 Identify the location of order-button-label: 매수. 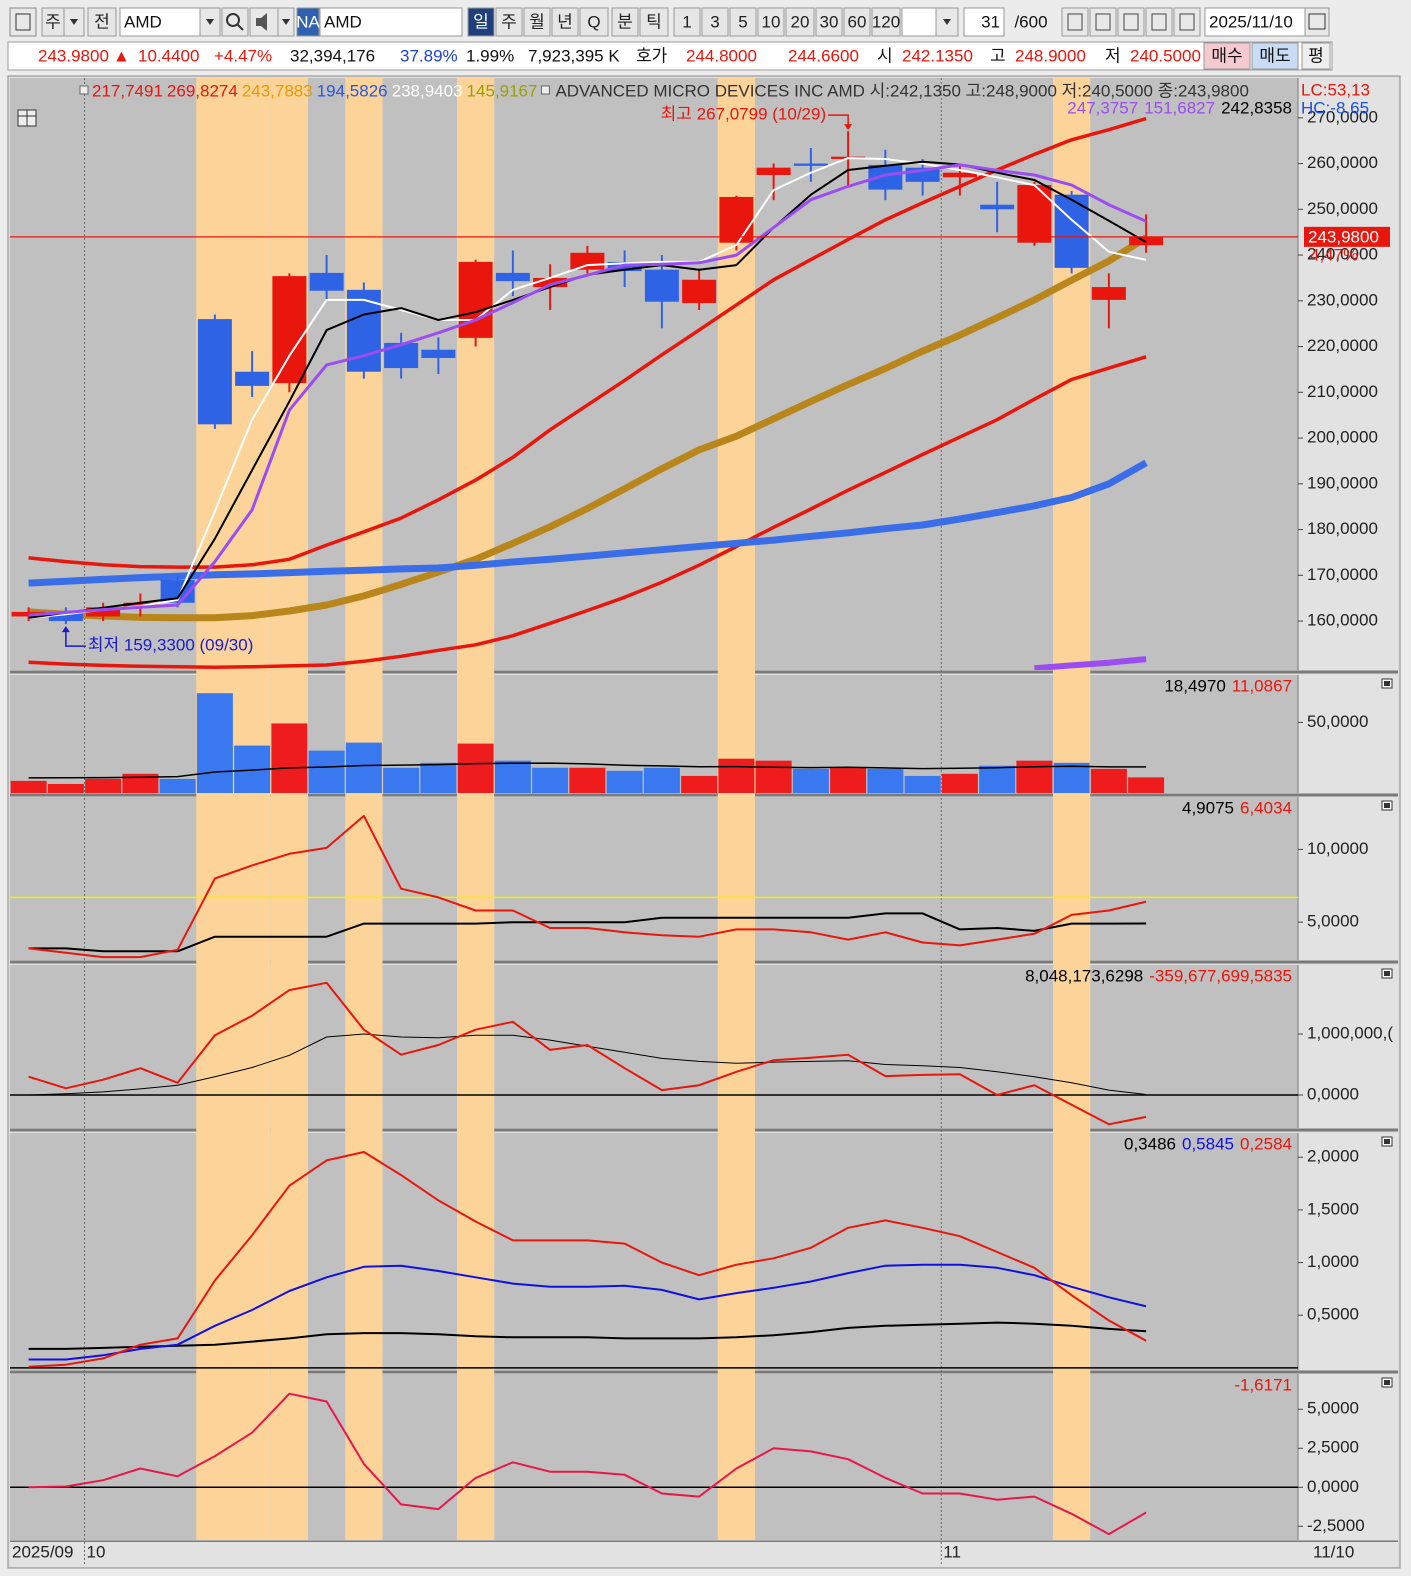
(1226, 55).